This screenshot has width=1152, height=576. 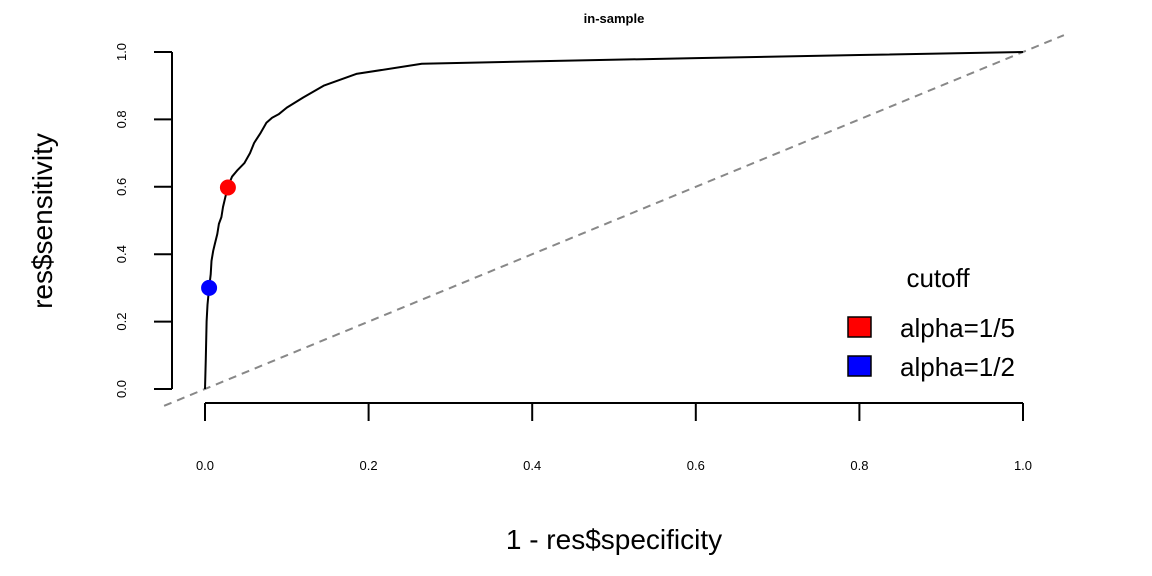 I want to click on legend-label: alpha=1/2, so click(x=957, y=367).